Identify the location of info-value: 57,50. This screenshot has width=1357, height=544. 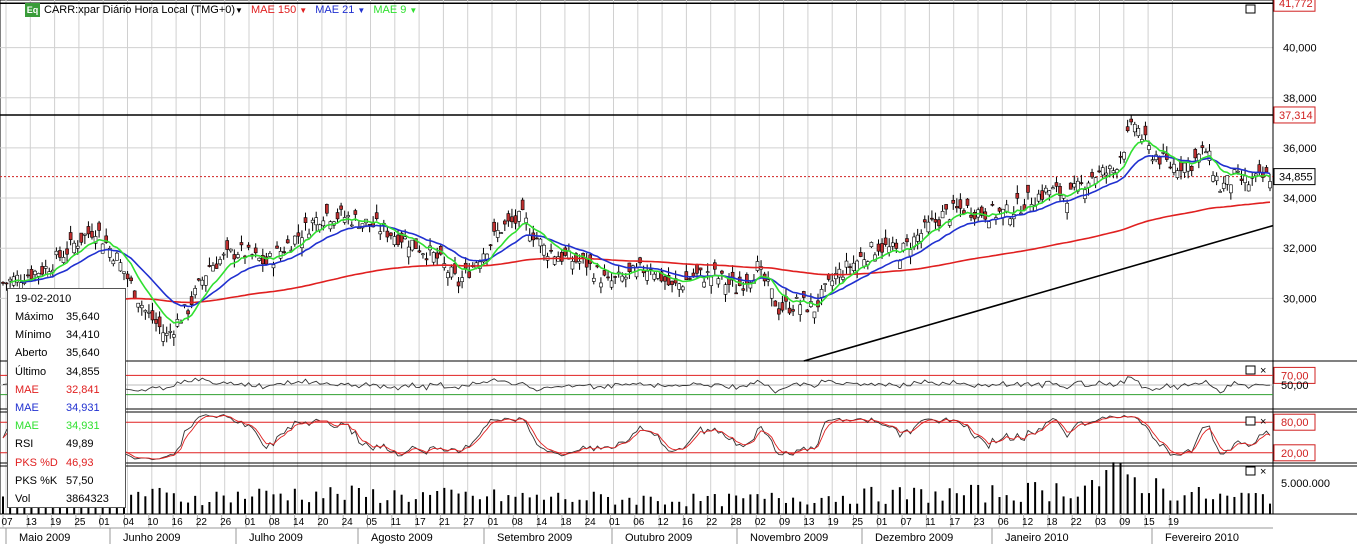
(80, 480).